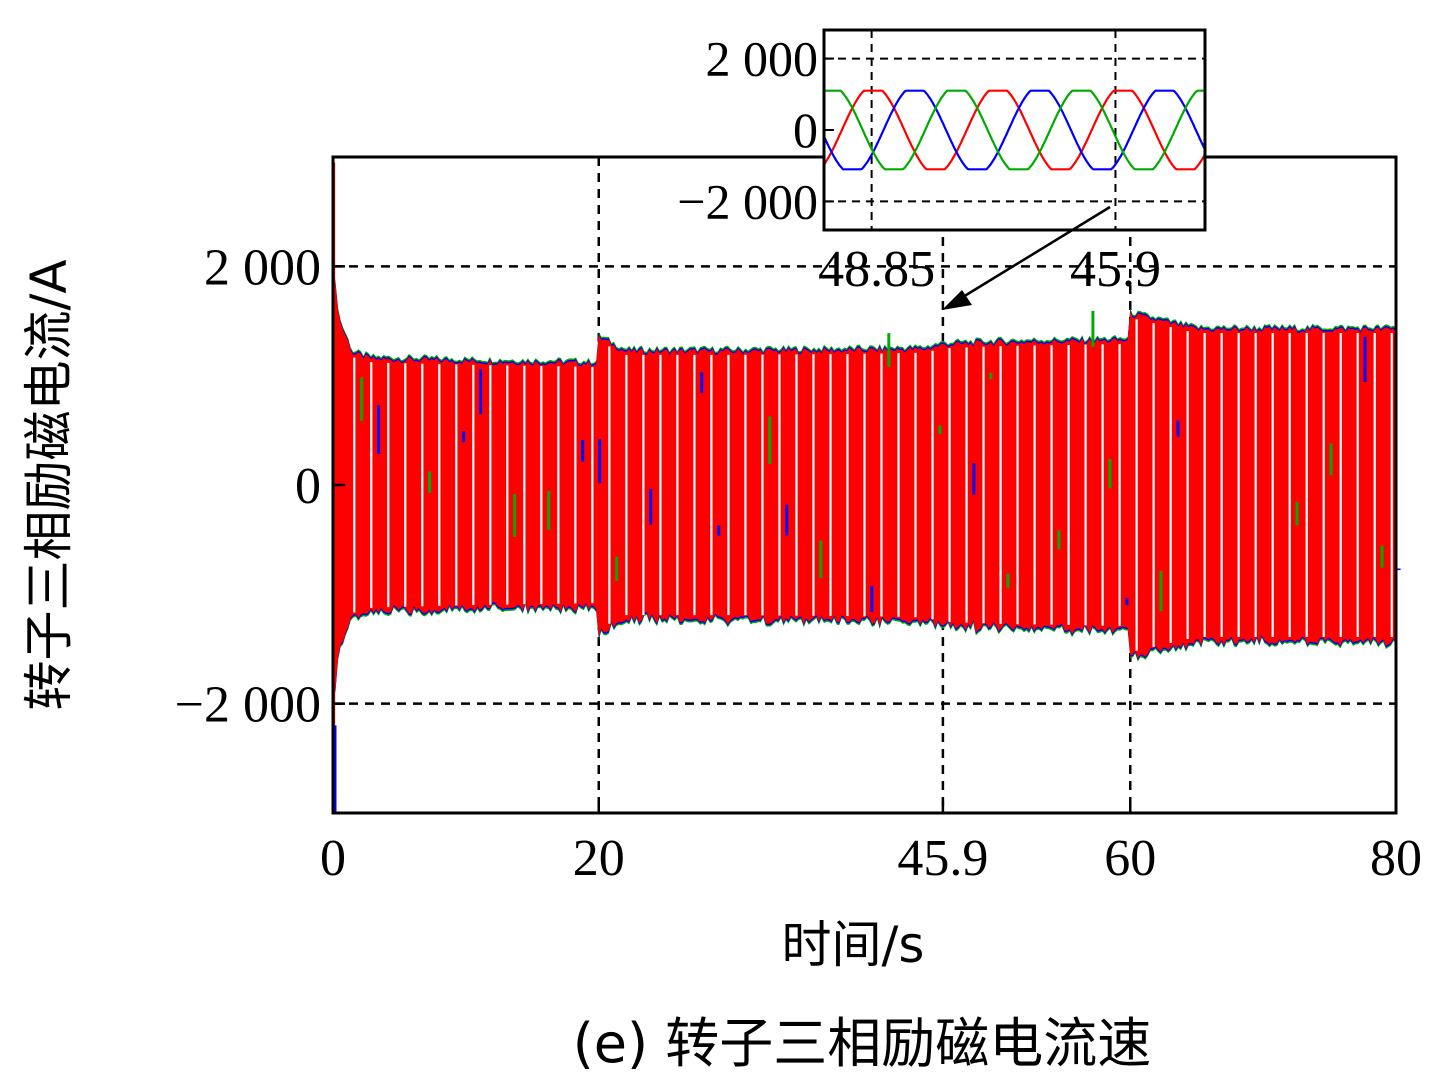 This screenshot has height=1087, width=1430. I want to click on x-axis-label: 时间/s, so click(853, 945).